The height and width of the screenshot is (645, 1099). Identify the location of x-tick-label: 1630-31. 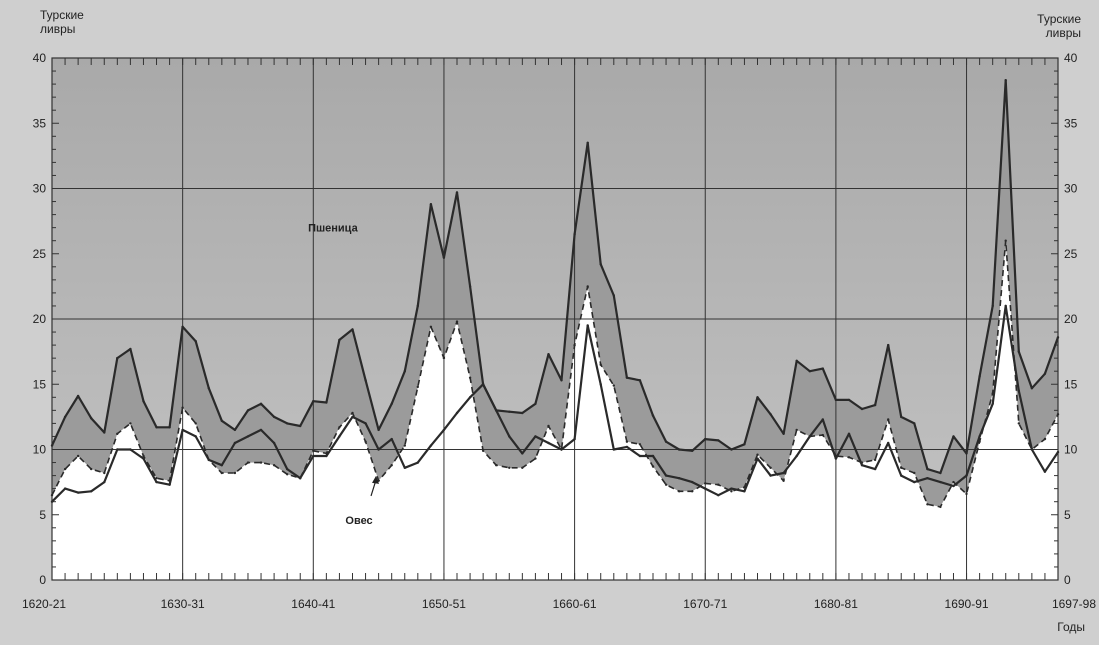
(183, 604).